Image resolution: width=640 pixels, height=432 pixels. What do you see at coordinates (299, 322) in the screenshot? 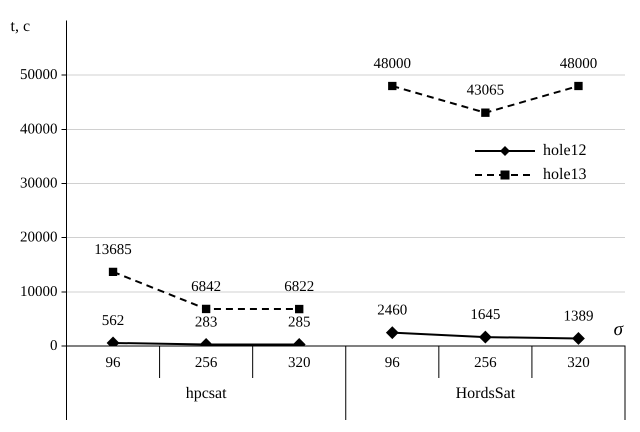
I see `data-label: 285` at bounding box center [299, 322].